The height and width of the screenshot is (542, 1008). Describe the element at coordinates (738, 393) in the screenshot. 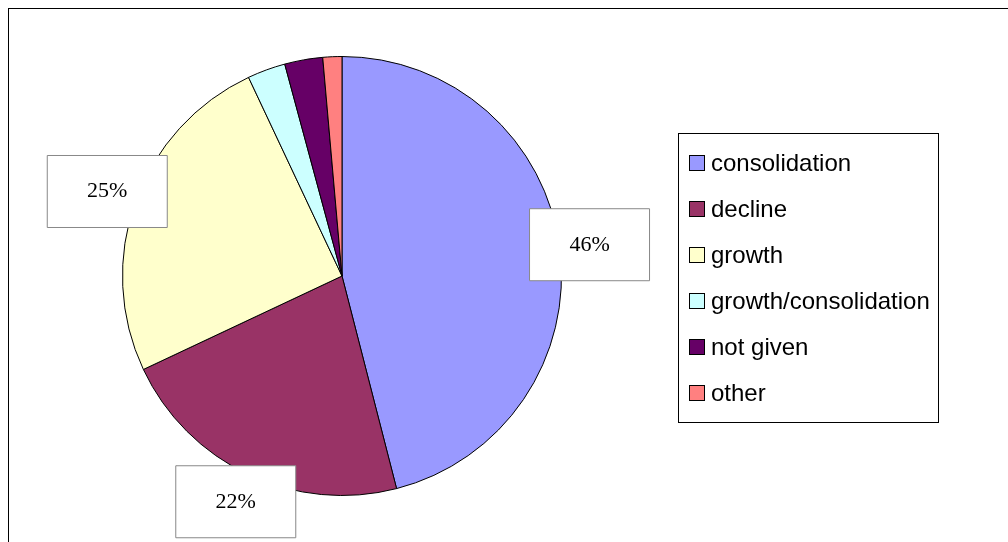

I see `legend-label: other` at that location.